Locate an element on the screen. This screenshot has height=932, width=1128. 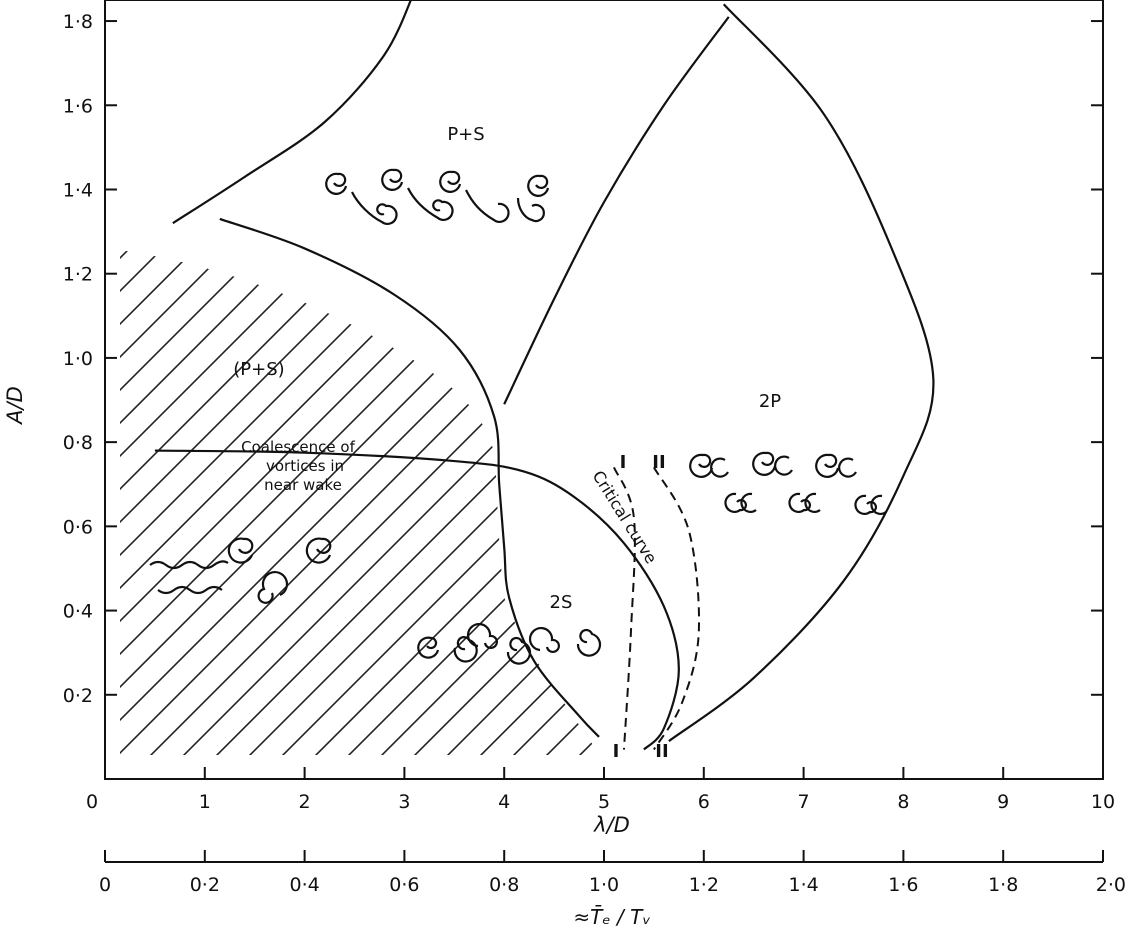
y-tick-label: 0·6 is located at coordinates (78, 527).